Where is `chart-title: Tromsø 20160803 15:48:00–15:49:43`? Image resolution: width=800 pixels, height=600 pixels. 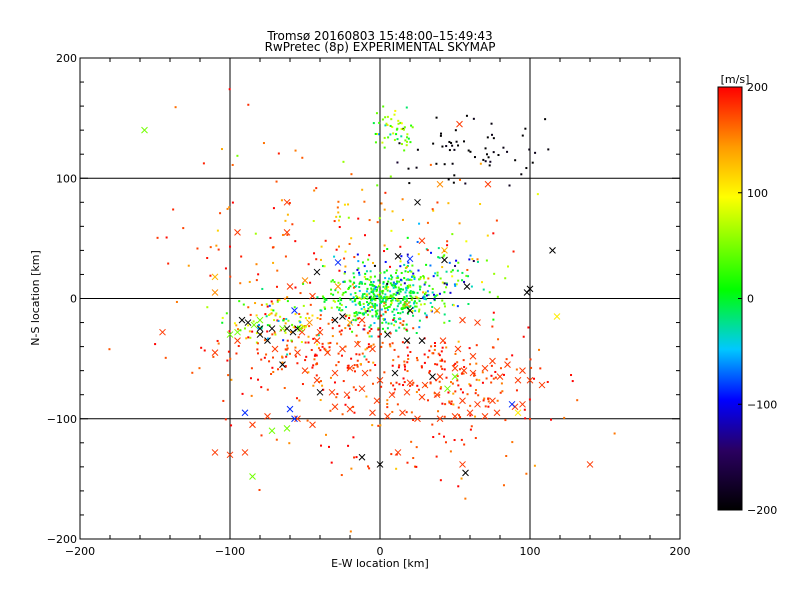 chart-title: Tromsø 20160803 15:48:00–15:49:43 is located at coordinates (379, 36).